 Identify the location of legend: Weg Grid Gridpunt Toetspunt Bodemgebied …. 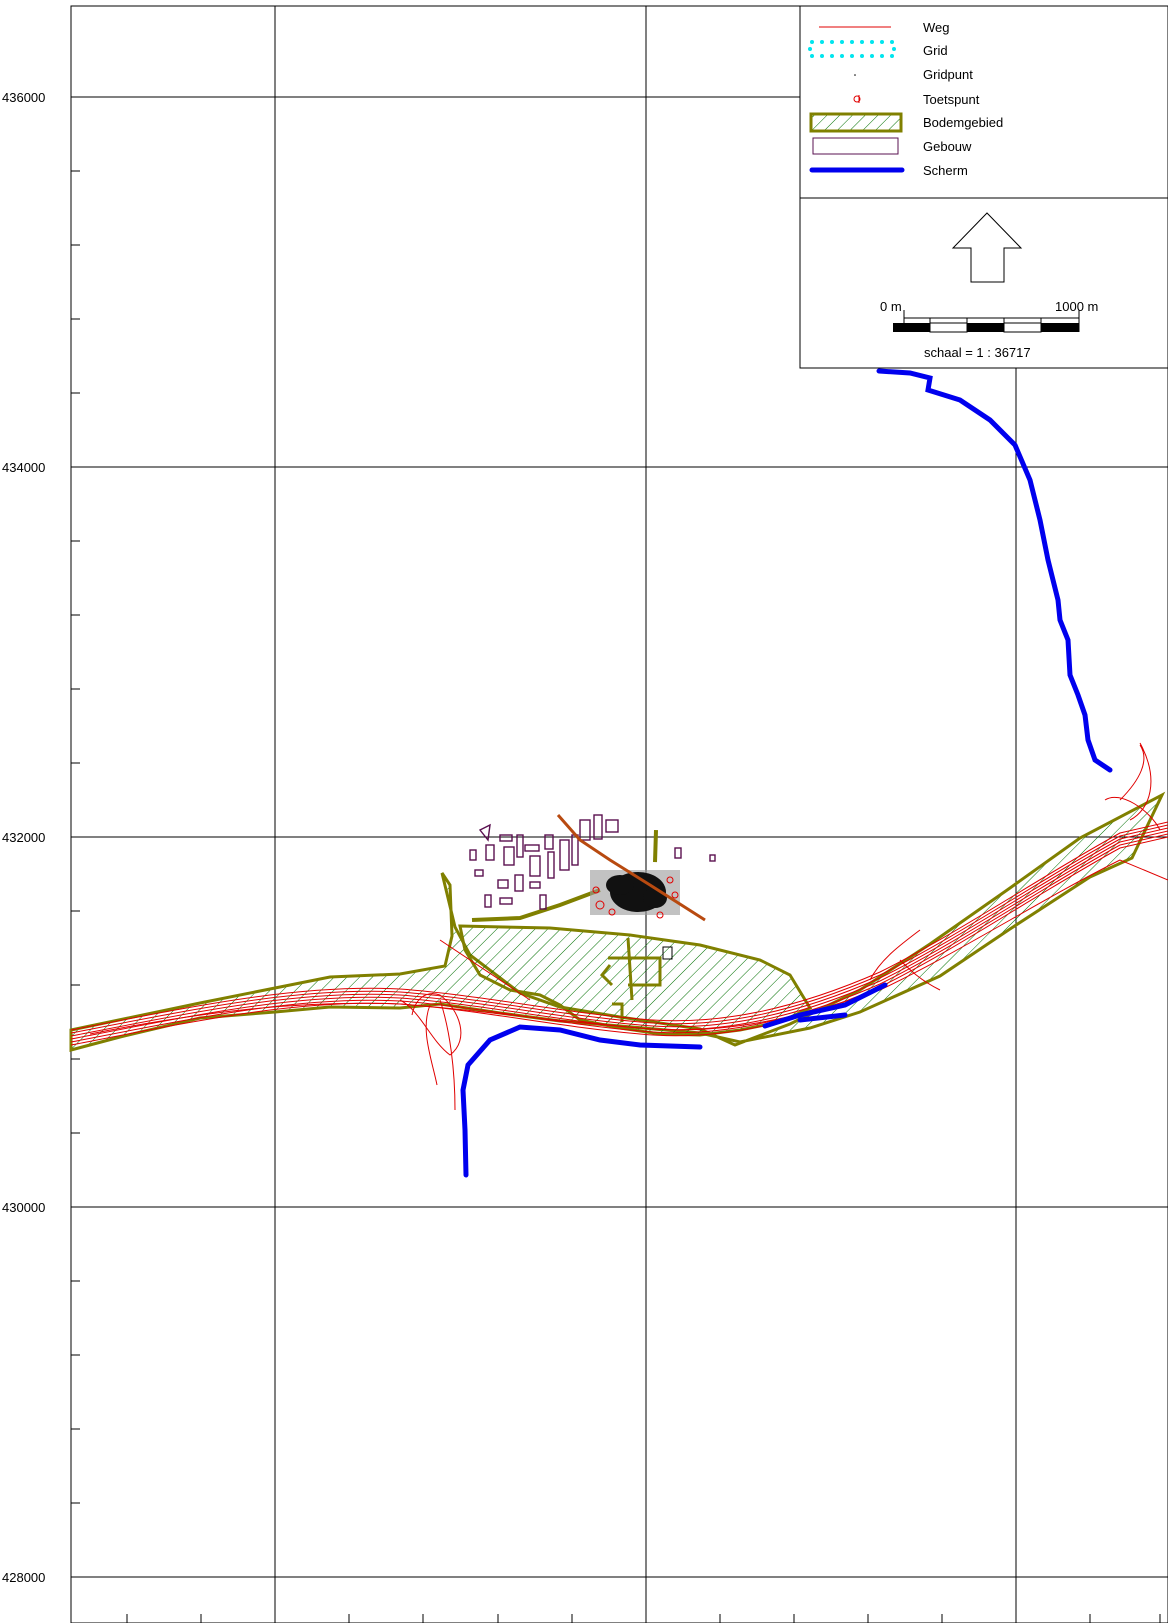
(983, 102).